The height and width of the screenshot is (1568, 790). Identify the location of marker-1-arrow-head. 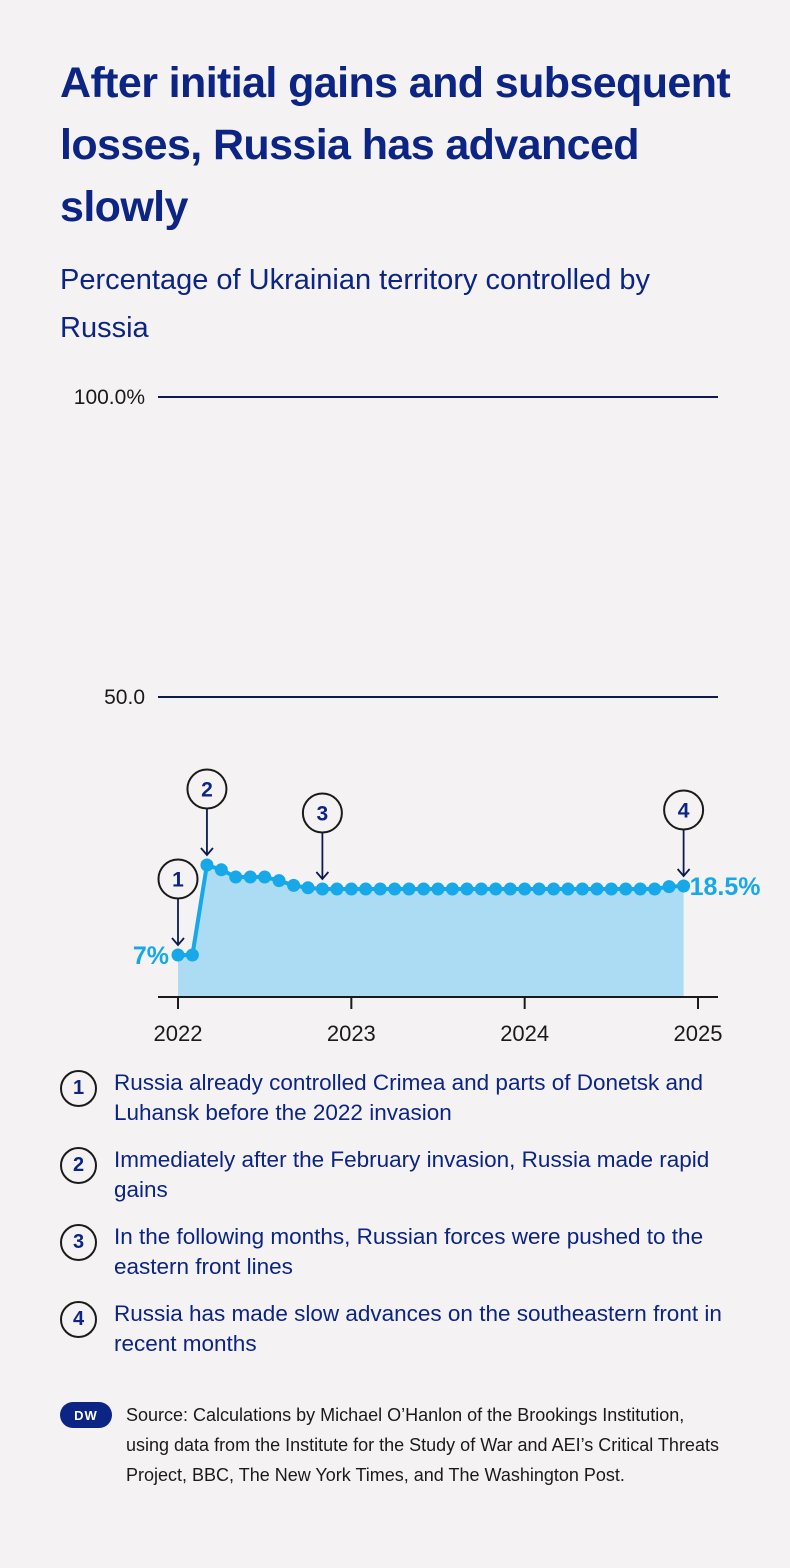
(178, 942).